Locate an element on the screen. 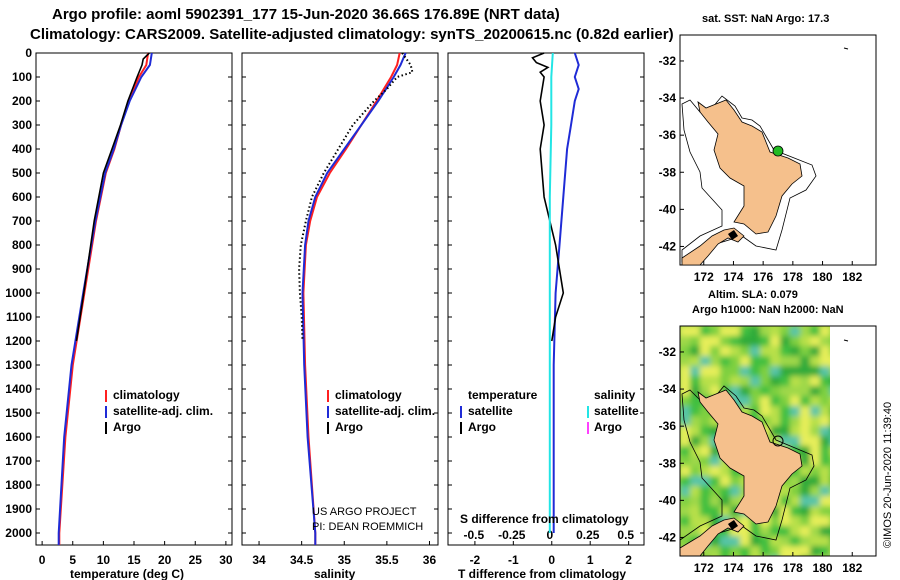 The height and width of the screenshot is (580, 900). temperature-axis-label: temperature (deg C) is located at coordinates (127, 573).